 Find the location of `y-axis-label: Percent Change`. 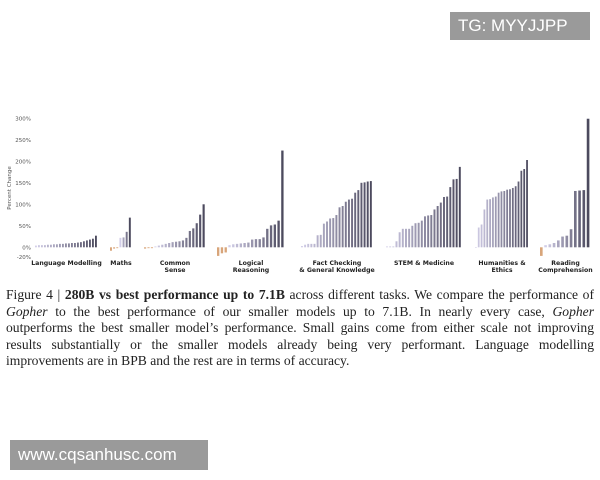

y-axis-label: Percent Change is located at coordinates (10, 188).